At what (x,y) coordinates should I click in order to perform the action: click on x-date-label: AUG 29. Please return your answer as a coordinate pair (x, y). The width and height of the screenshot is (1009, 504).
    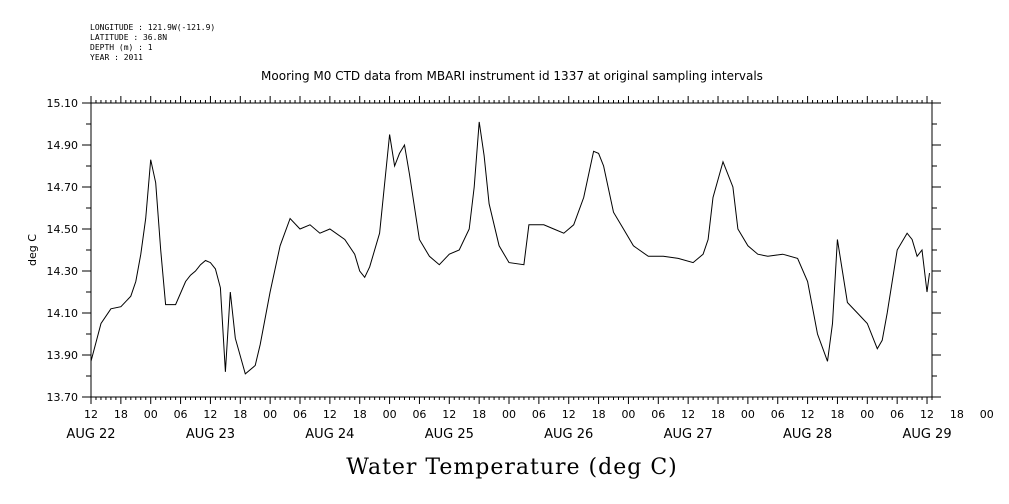
    Looking at the image, I should click on (926, 434).